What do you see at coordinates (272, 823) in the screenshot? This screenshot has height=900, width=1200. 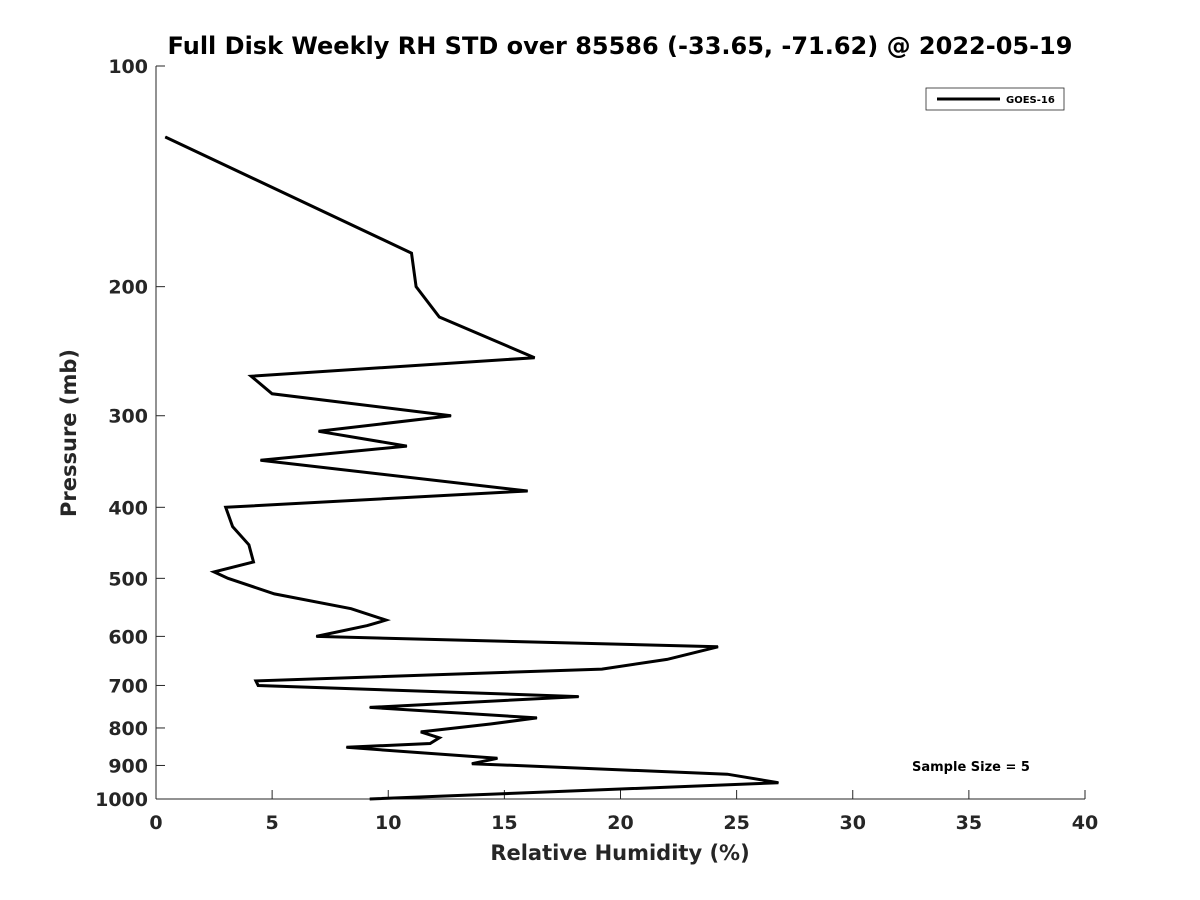 I see `x-tick-label: 5` at bounding box center [272, 823].